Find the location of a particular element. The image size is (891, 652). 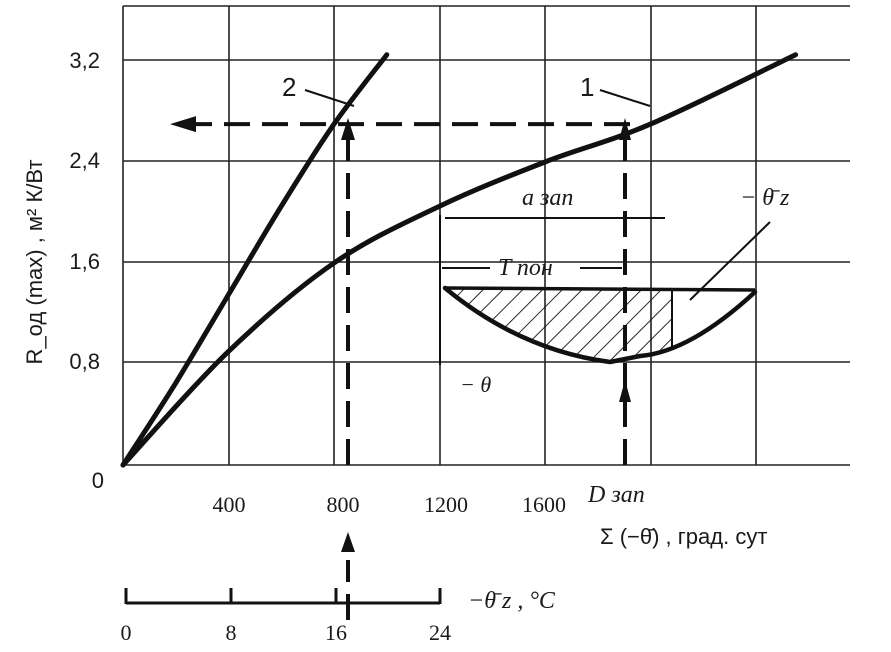

x-tick-label: 1200 is located at coordinates (446, 504).